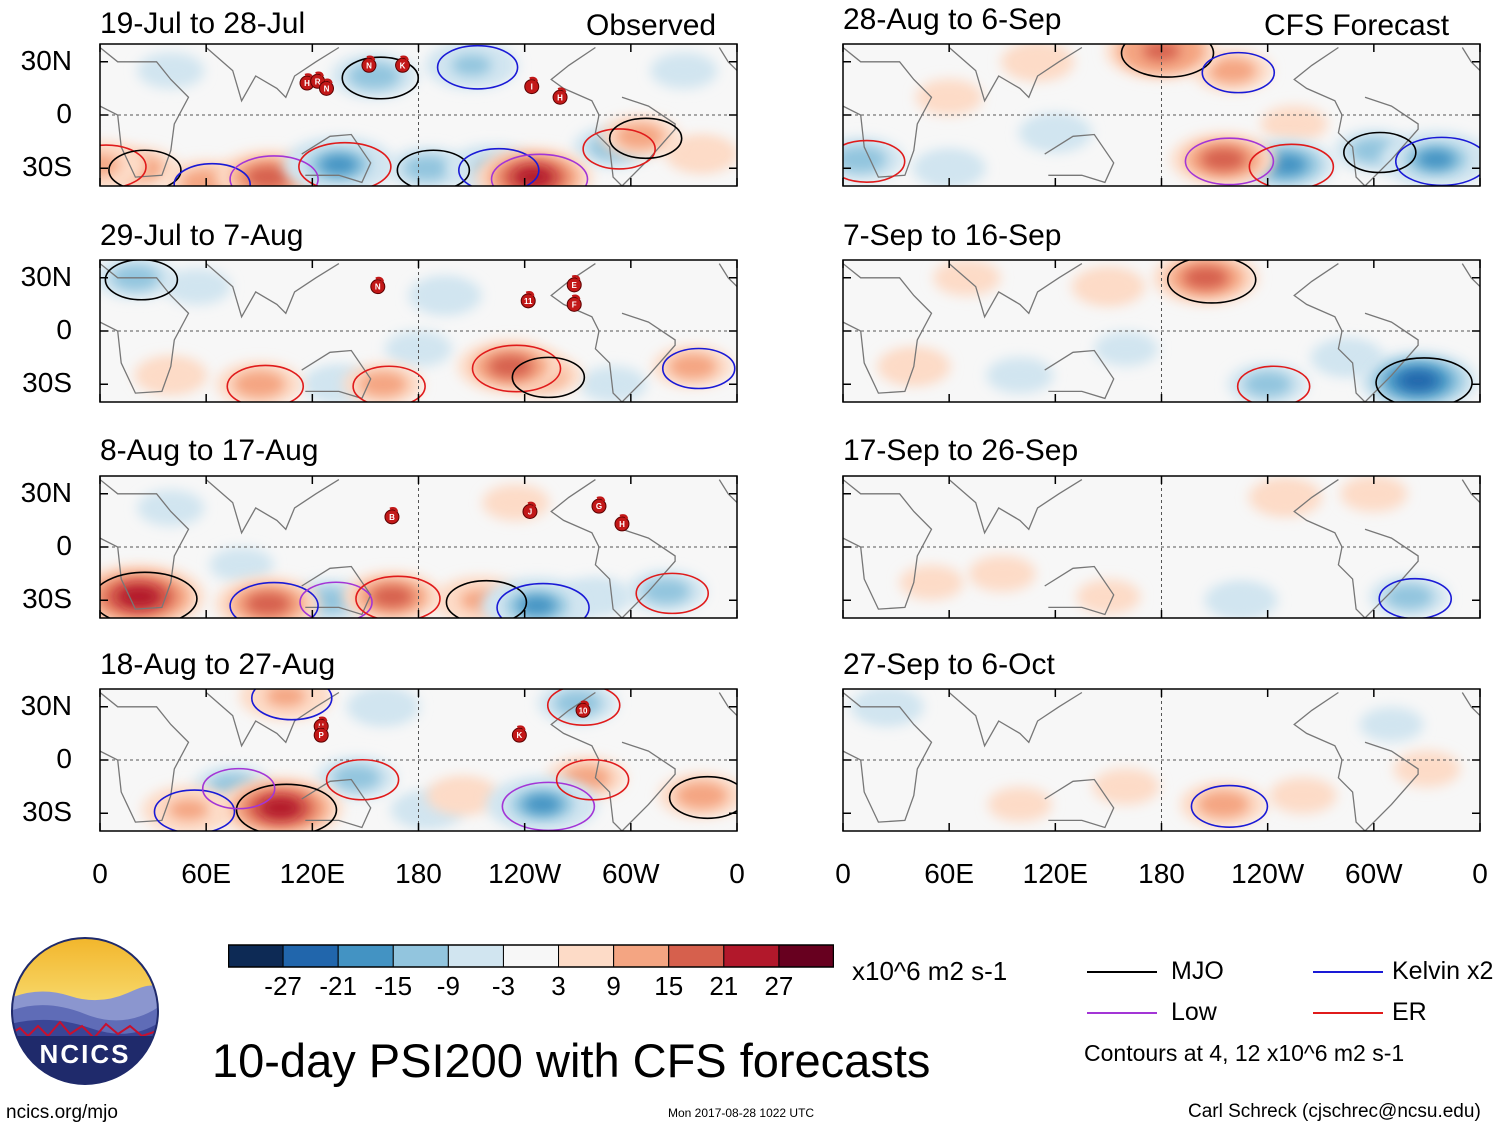 The image size is (1510, 1127). What do you see at coordinates (669, 986) in the screenshot?
I see `colorbar-label: 15` at bounding box center [669, 986].